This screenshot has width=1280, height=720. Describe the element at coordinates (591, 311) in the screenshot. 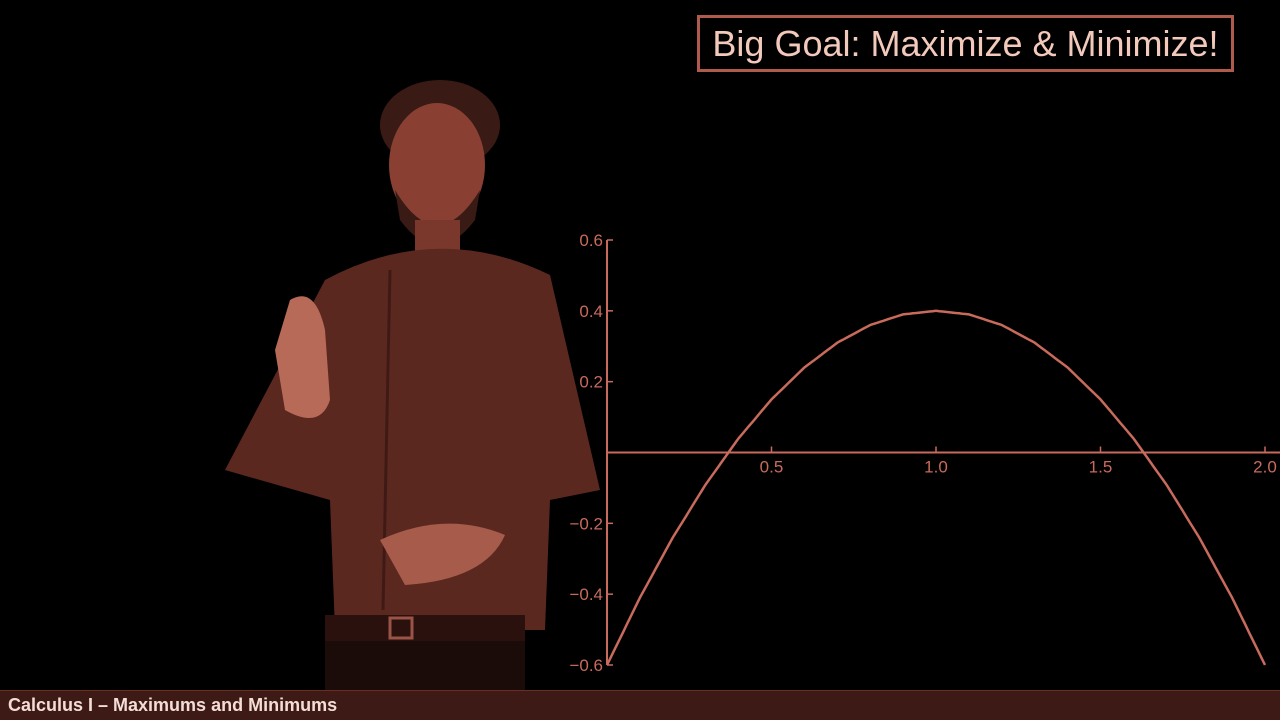

I see `y-tick-label: 0.4` at that location.